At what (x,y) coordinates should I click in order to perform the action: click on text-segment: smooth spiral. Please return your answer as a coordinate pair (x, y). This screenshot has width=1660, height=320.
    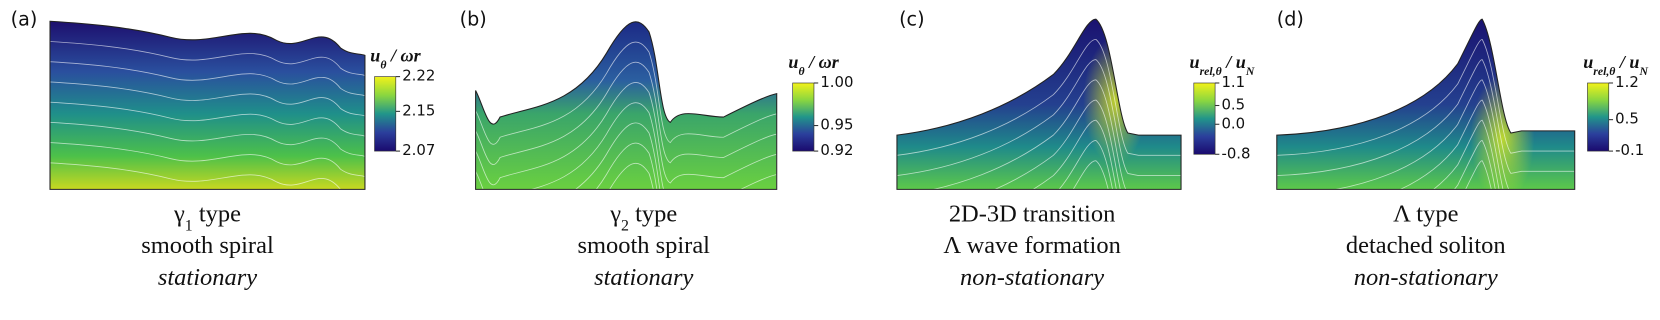
    Looking at the image, I should click on (207, 245).